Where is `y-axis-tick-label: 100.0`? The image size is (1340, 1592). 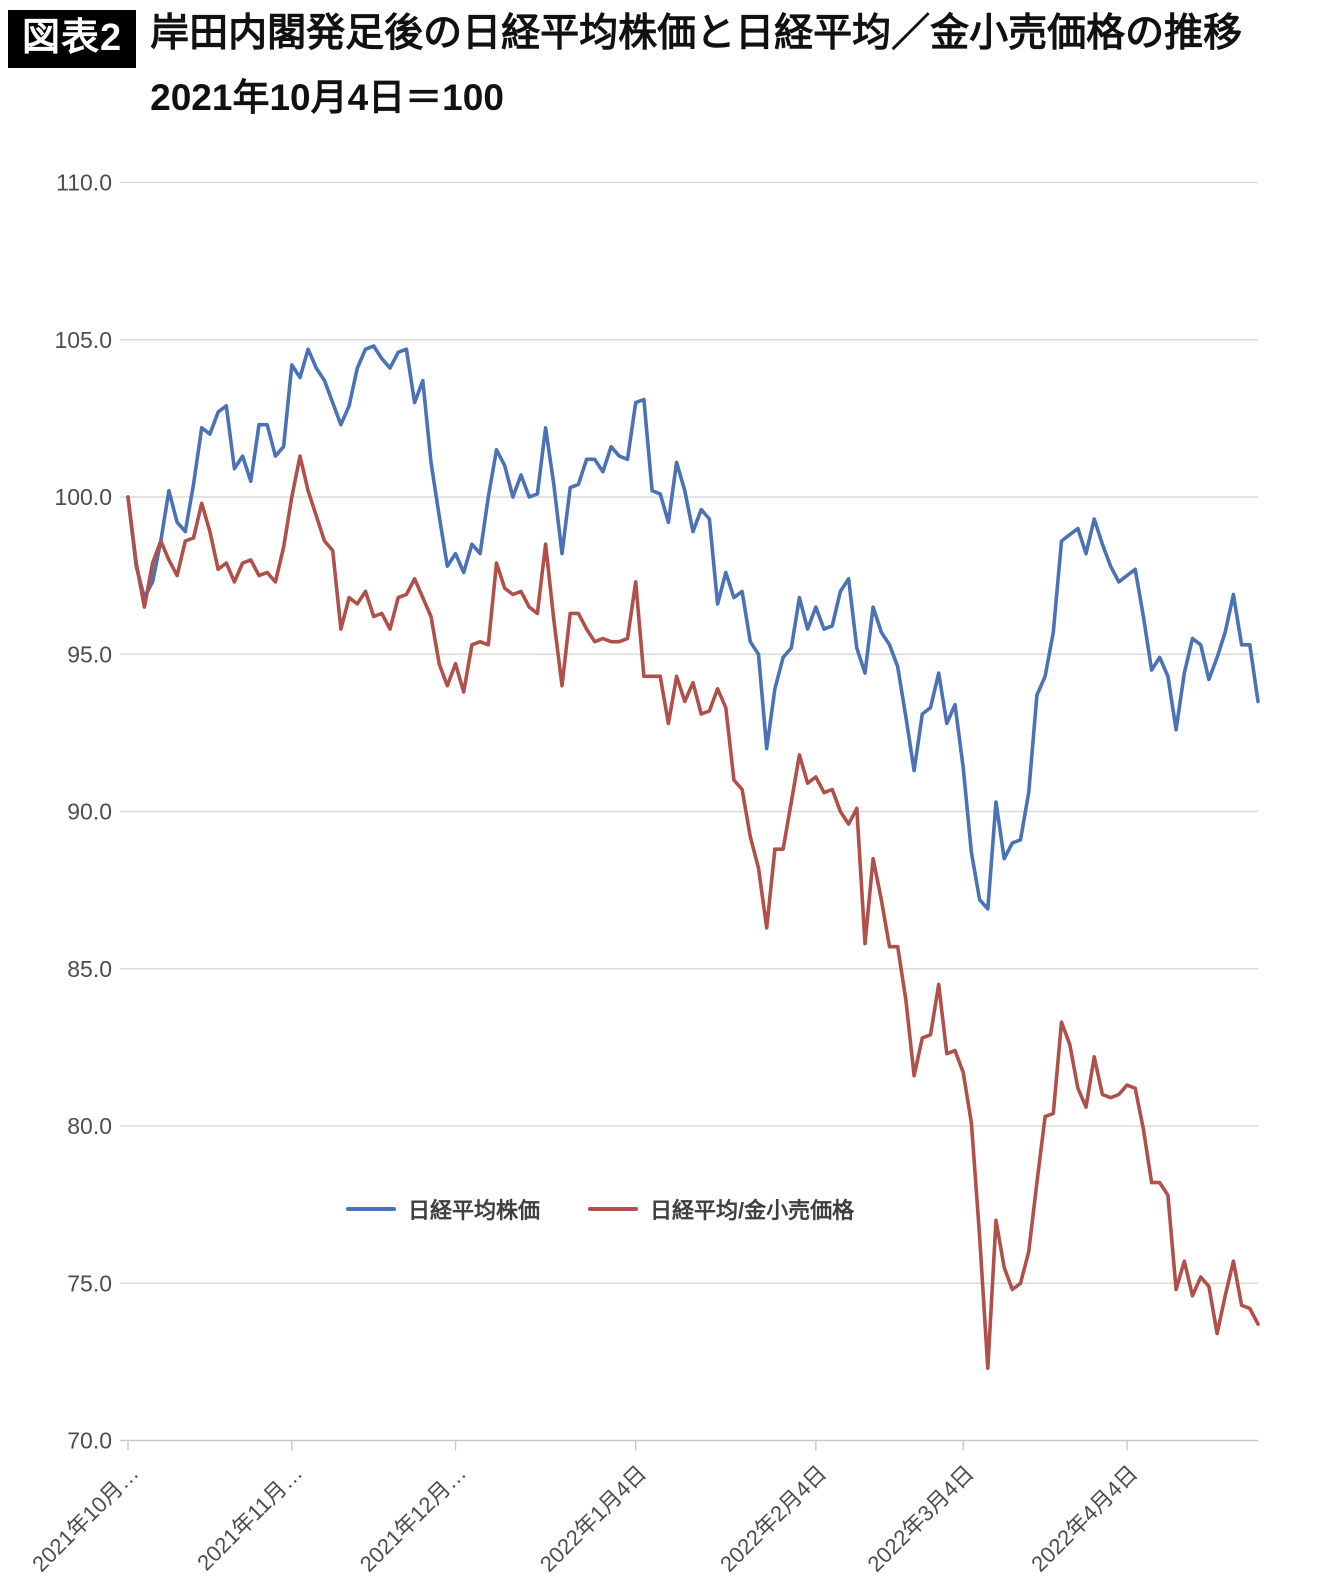
y-axis-tick-label: 100.0 is located at coordinates (83, 497).